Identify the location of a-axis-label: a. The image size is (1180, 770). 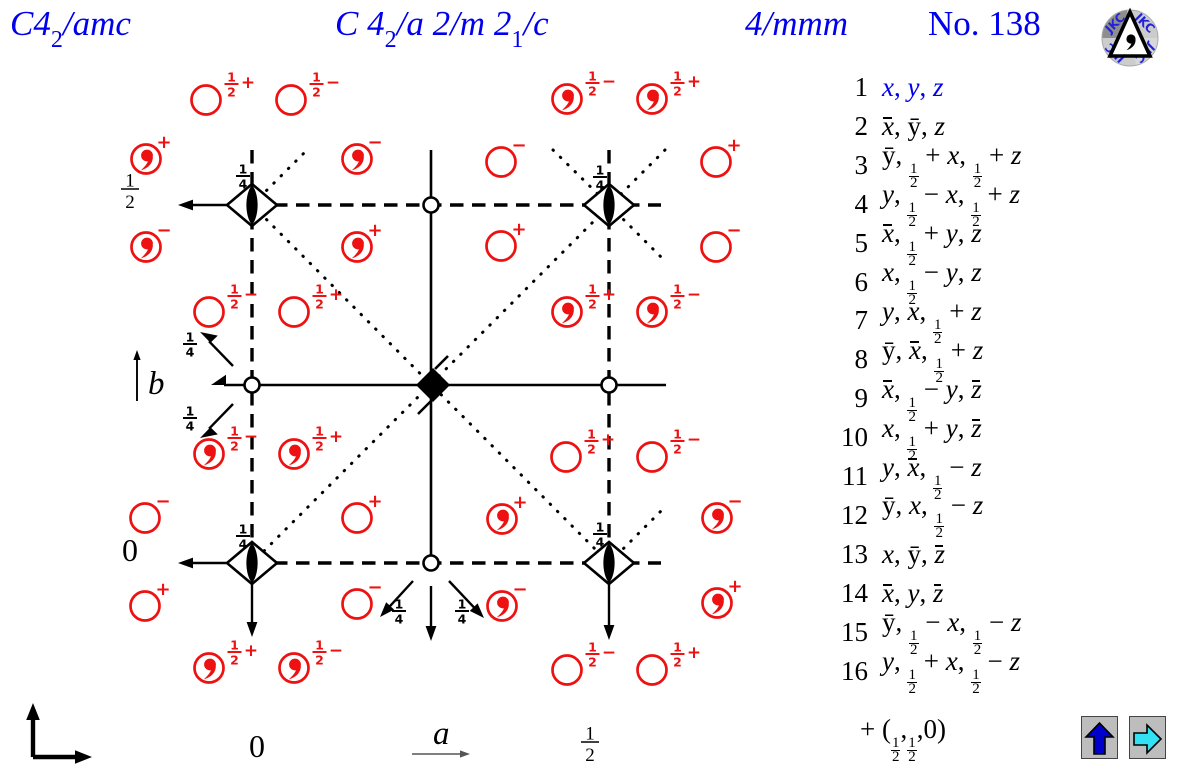
(441, 734).